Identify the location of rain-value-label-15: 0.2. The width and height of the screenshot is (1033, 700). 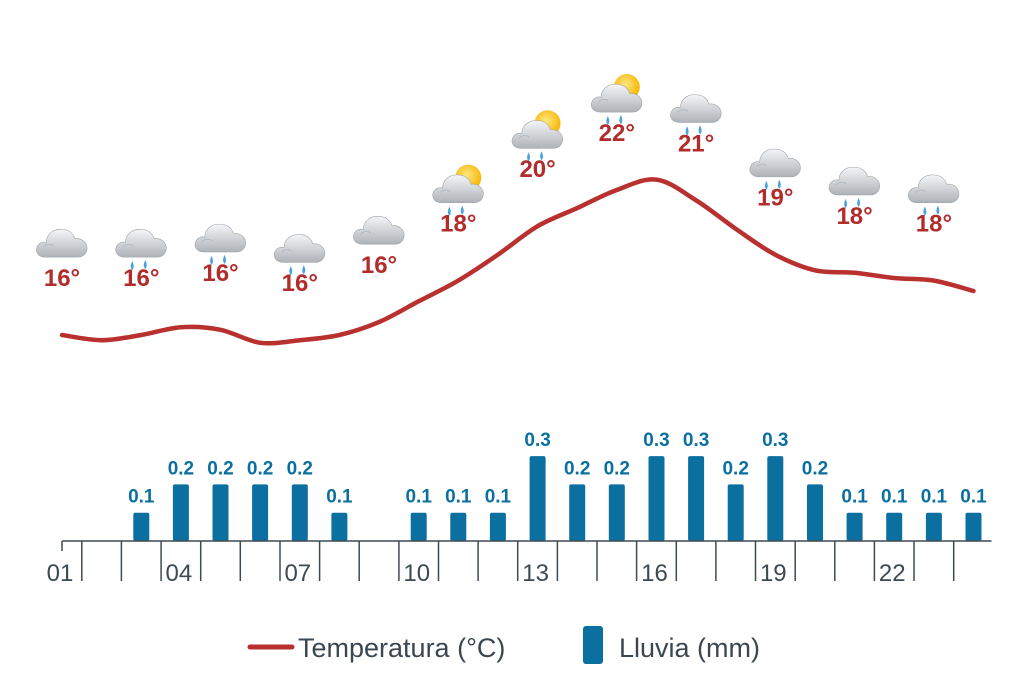
(617, 468).